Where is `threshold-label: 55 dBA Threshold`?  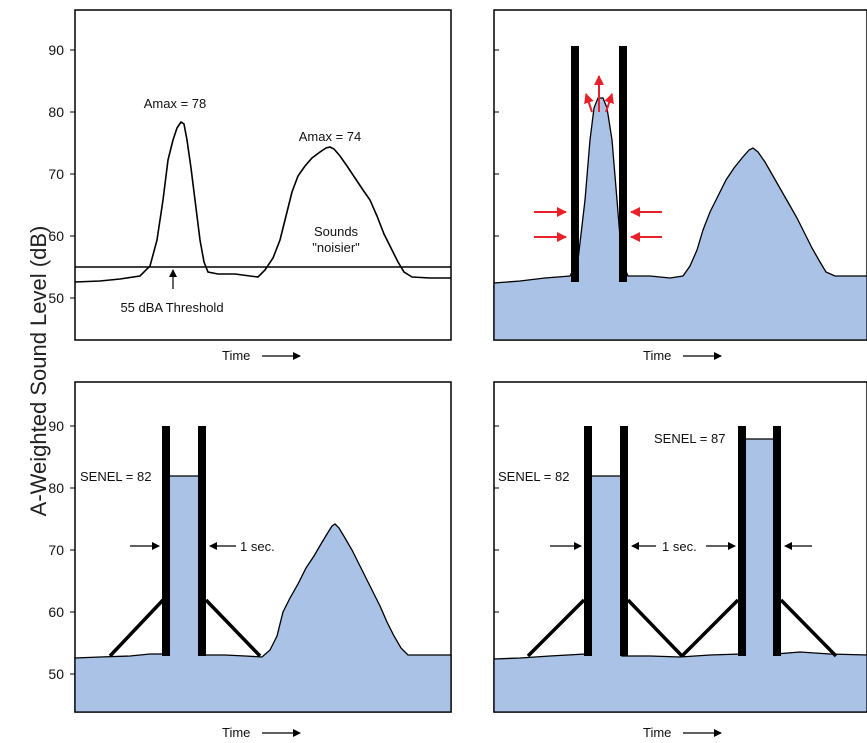
threshold-label: 55 dBA Threshold is located at coordinates (171, 307).